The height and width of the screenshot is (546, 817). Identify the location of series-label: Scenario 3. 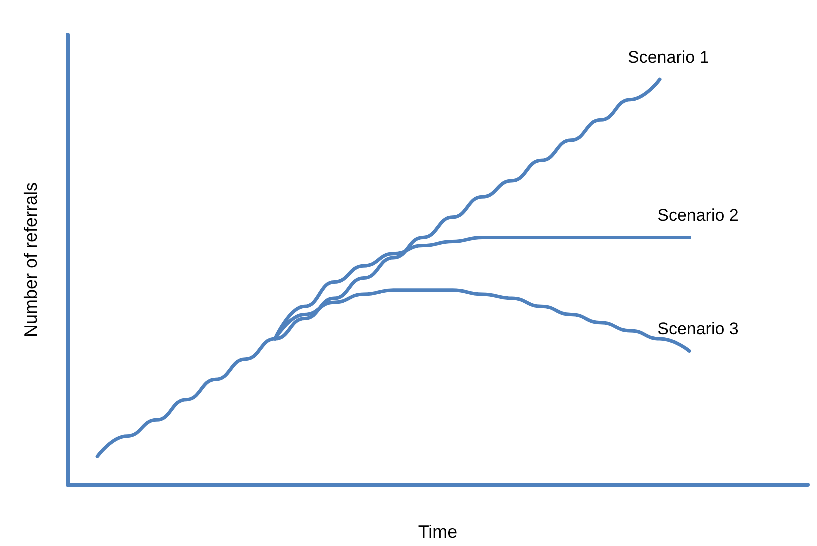
(698, 329).